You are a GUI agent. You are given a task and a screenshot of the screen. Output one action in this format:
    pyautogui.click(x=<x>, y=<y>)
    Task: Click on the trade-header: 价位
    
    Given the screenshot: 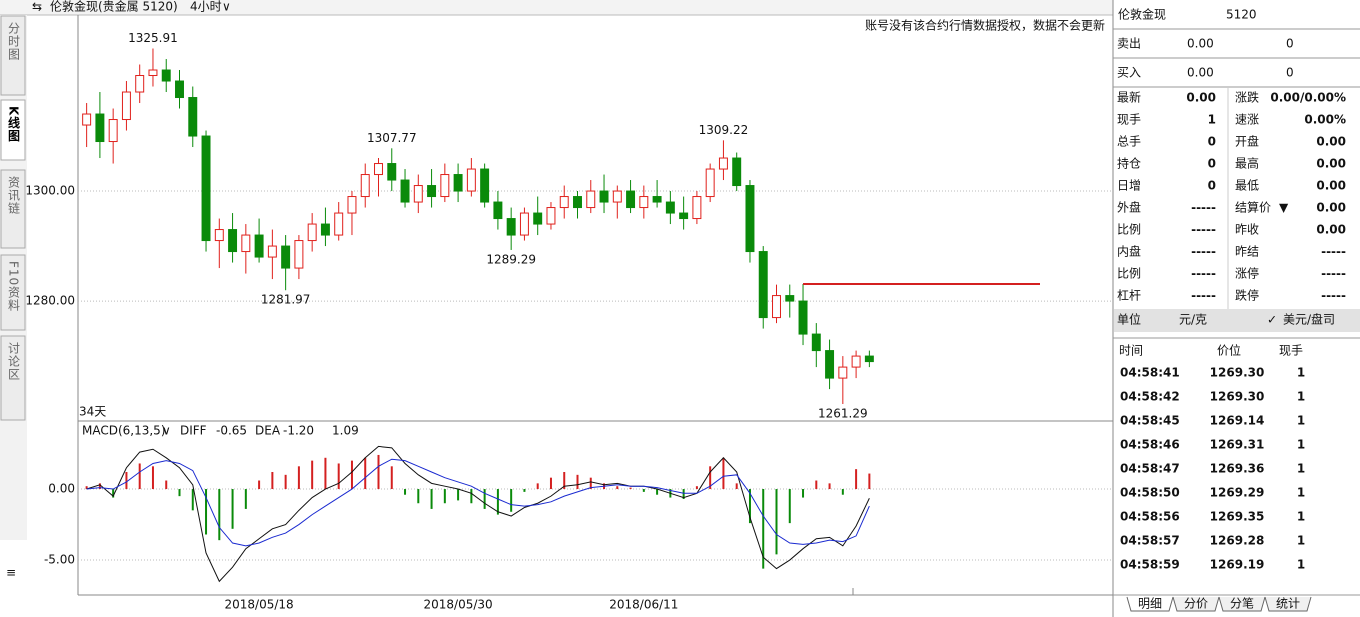 What is the action you would take?
    pyautogui.click(x=1229, y=350)
    